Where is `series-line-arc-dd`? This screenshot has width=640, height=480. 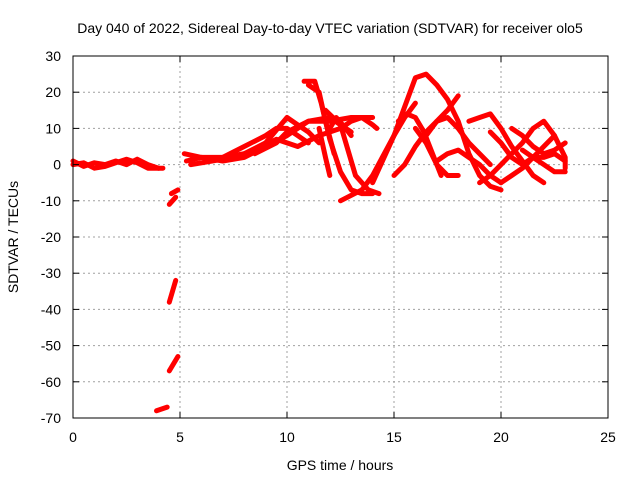
series-line-arc-dd is located at coordinates (543, 161).